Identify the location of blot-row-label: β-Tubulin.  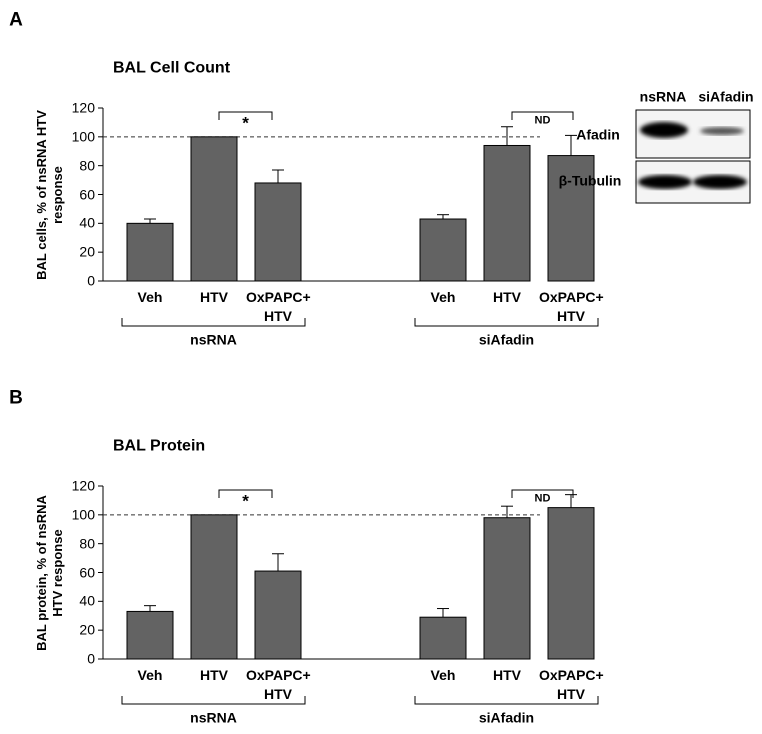
(590, 180).